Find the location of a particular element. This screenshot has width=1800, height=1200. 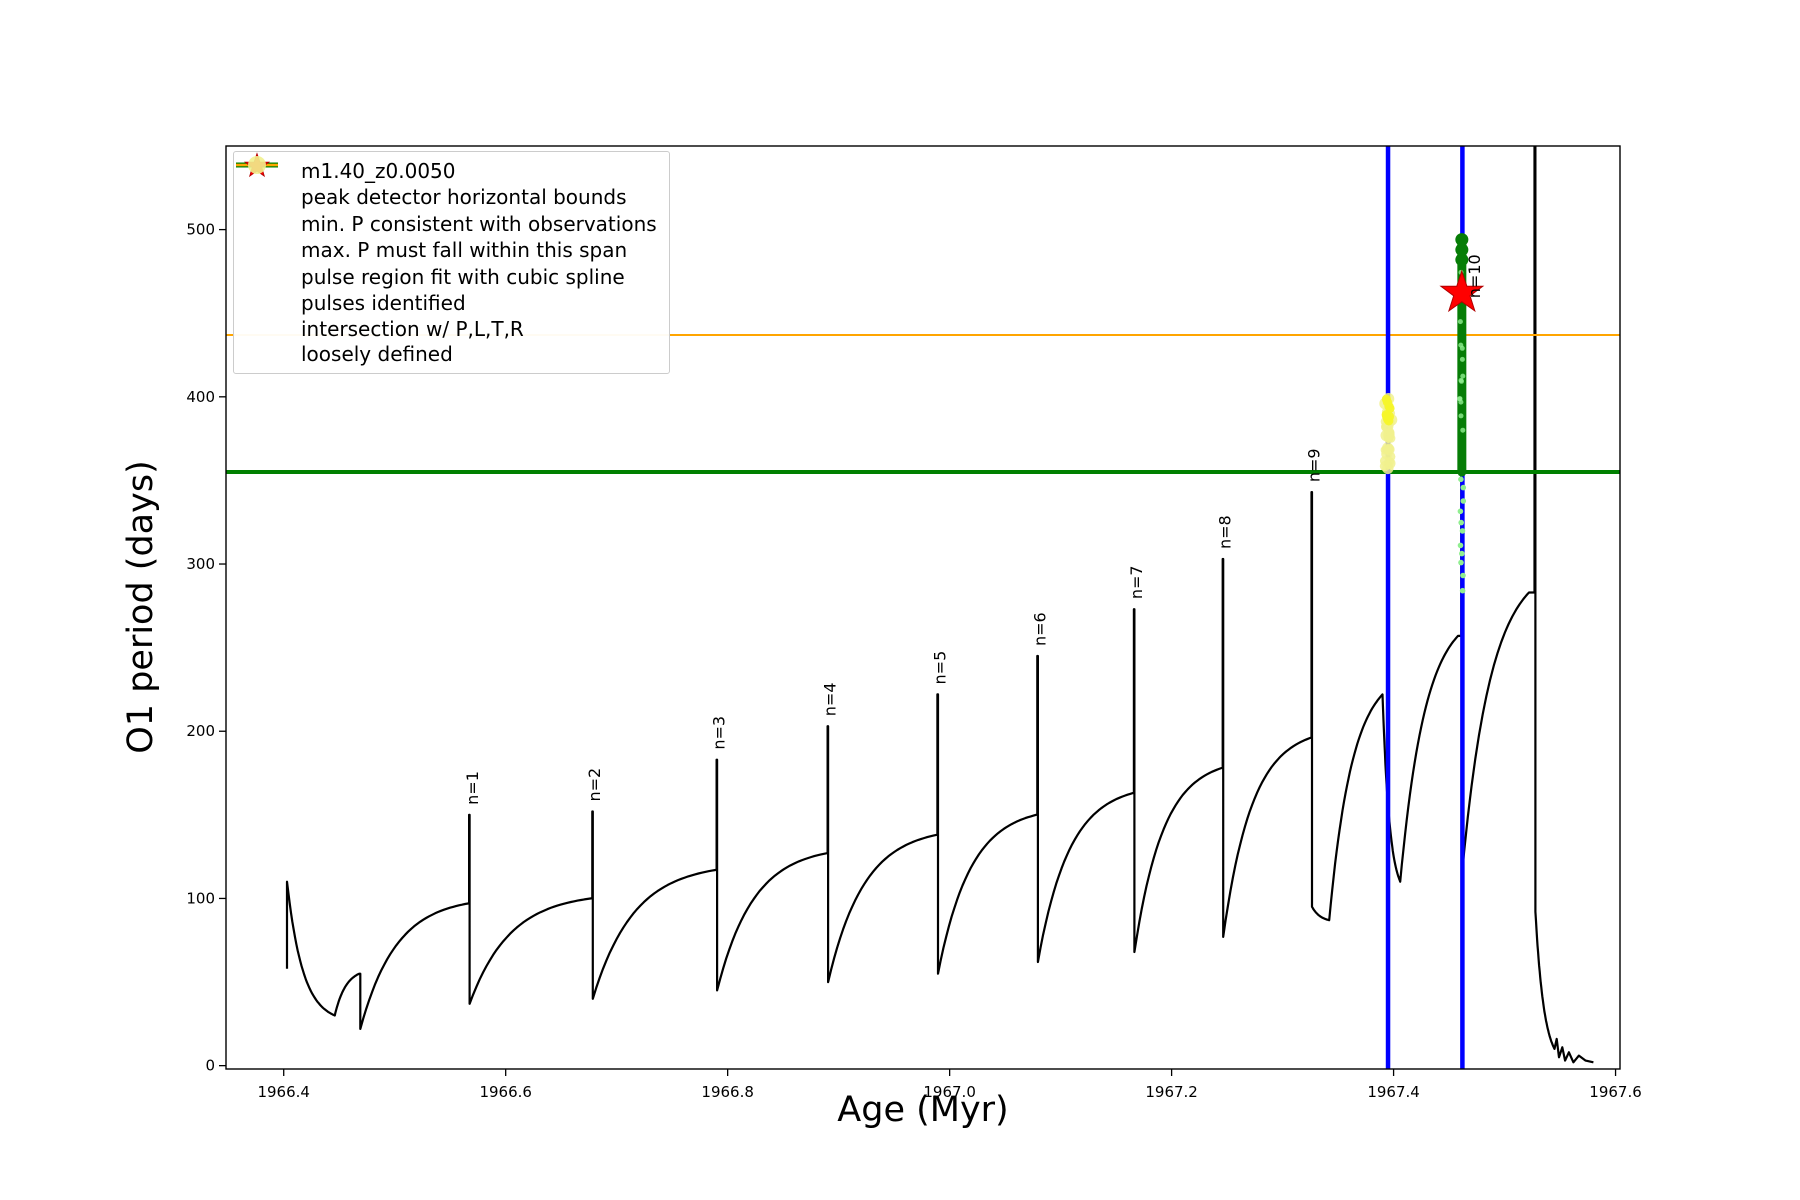

y-tick-label: 500 is located at coordinates (200, 230).